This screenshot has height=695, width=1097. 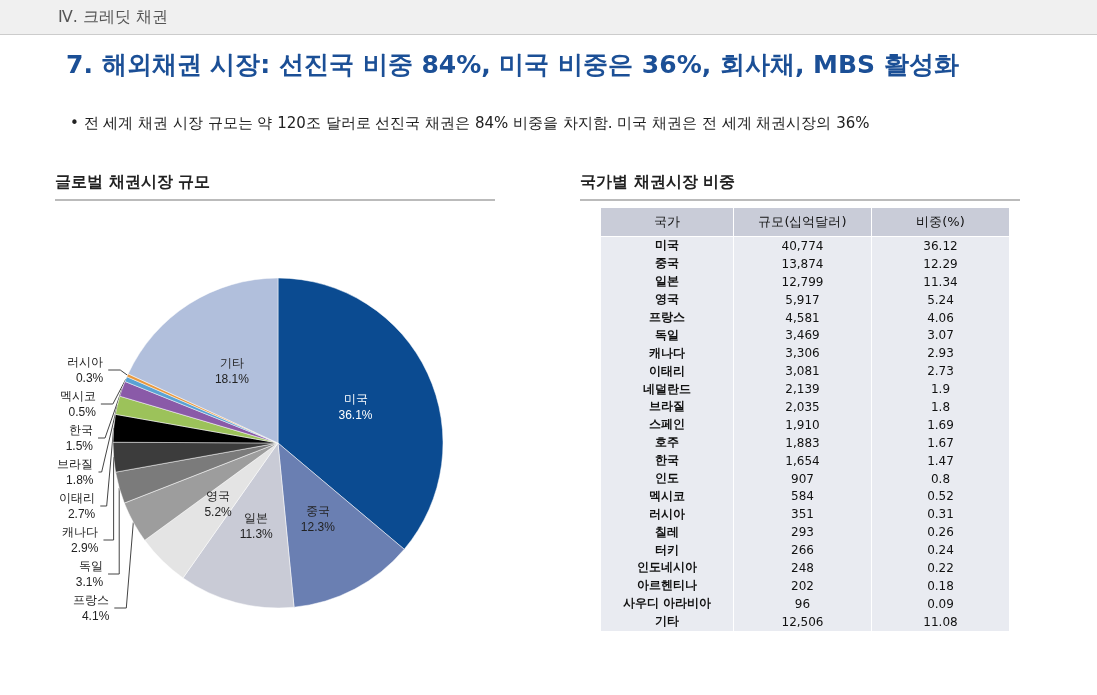 What do you see at coordinates (667, 281) in the screenshot?
I see `category-label: 일본` at bounding box center [667, 281].